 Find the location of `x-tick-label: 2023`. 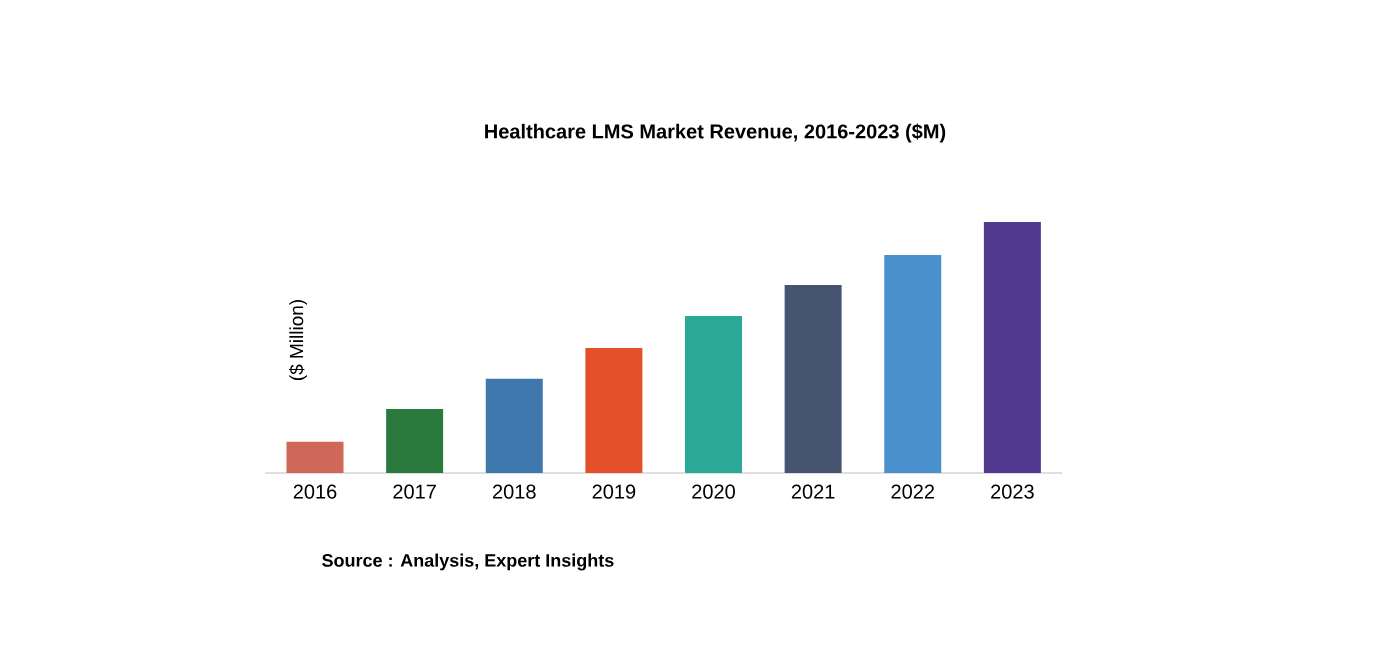

x-tick-label: 2023 is located at coordinates (1012, 491).